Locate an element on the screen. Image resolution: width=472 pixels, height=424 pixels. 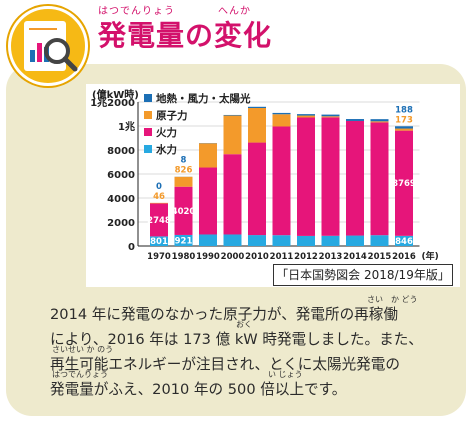
bar-1970-火力 is located at coordinates (159, 220).